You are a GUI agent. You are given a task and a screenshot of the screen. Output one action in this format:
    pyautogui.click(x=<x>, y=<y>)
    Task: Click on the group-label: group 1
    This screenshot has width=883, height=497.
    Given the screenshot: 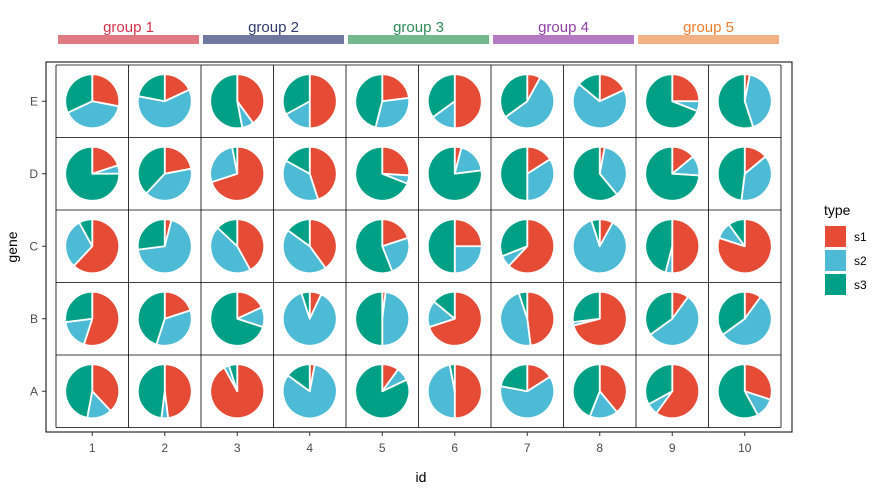 What is the action you would take?
    pyautogui.click(x=128, y=27)
    